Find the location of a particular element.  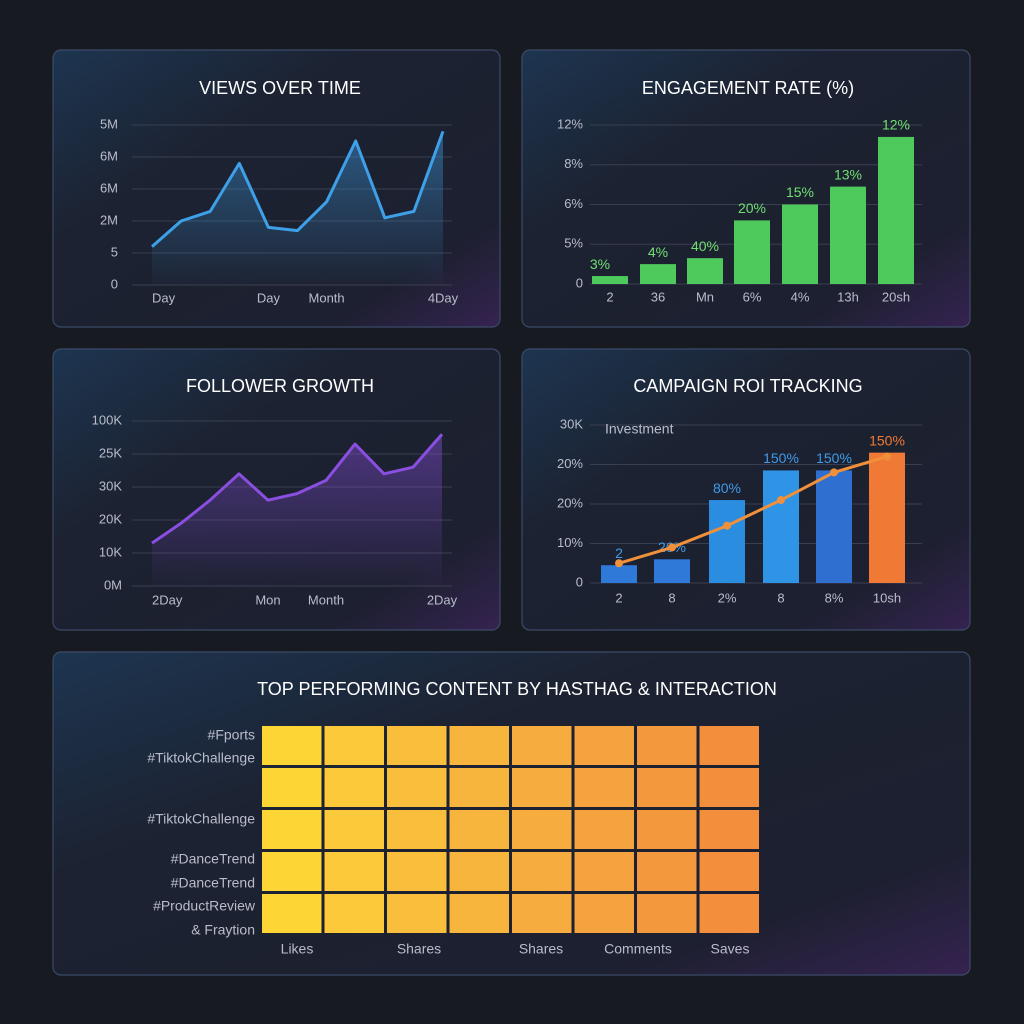

x-tick-label: 2% is located at coordinates (727, 597).